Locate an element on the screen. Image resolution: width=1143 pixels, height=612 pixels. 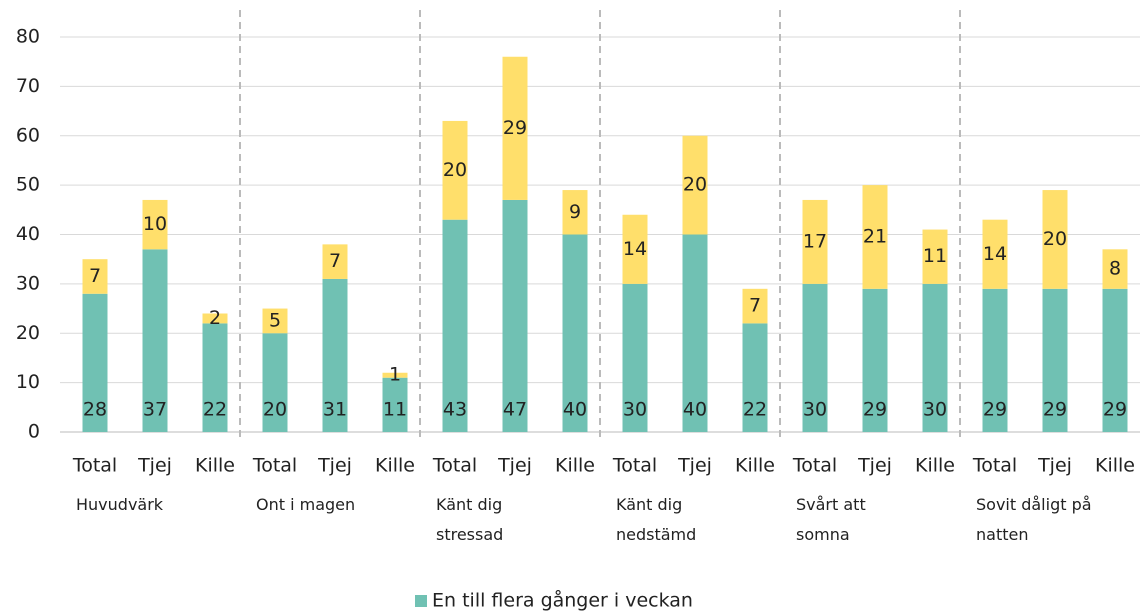
group-label: Svårt att somna is located at coordinates (831, 519).